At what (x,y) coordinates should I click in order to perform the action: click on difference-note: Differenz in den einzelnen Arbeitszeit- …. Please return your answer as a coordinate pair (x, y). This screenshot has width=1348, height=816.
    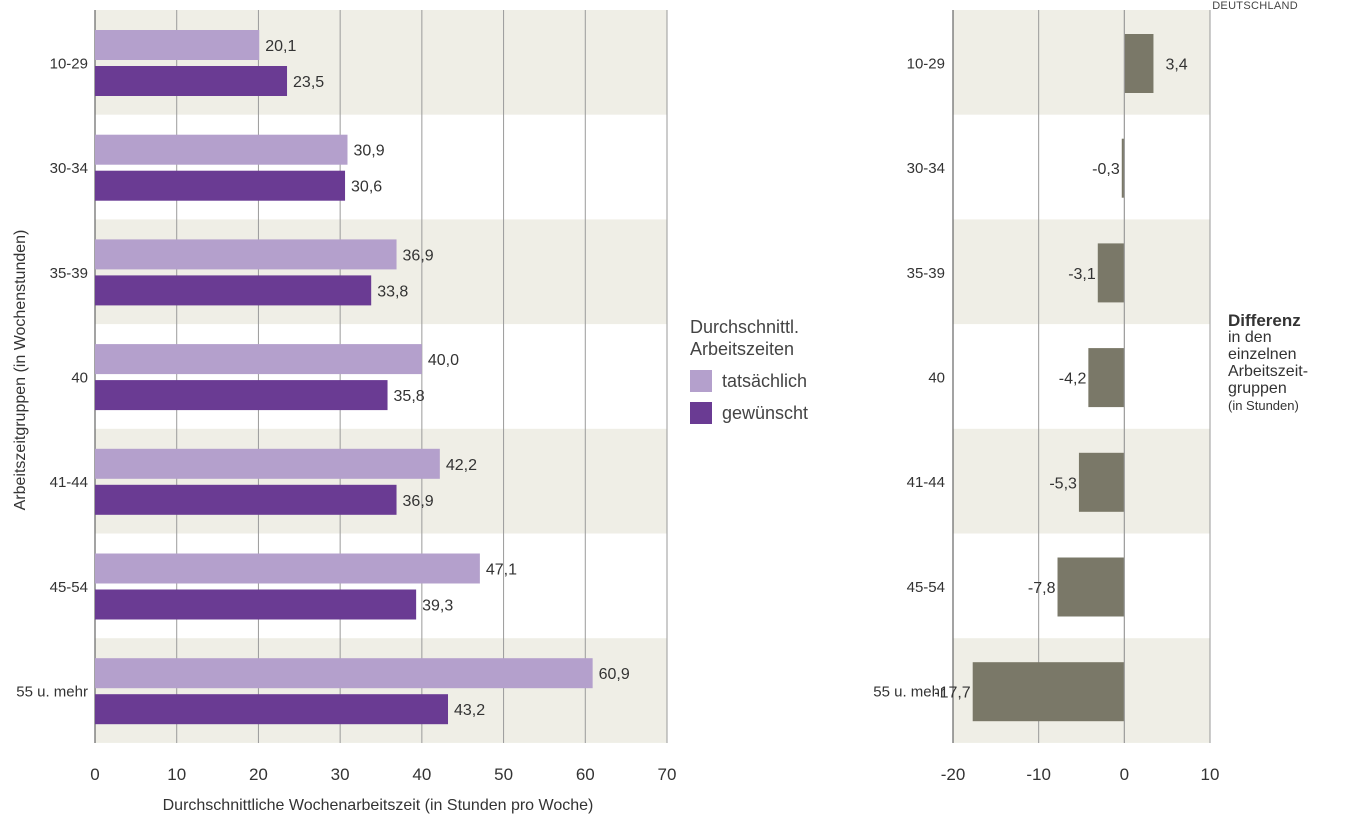
    Looking at the image, I should click on (1268, 363).